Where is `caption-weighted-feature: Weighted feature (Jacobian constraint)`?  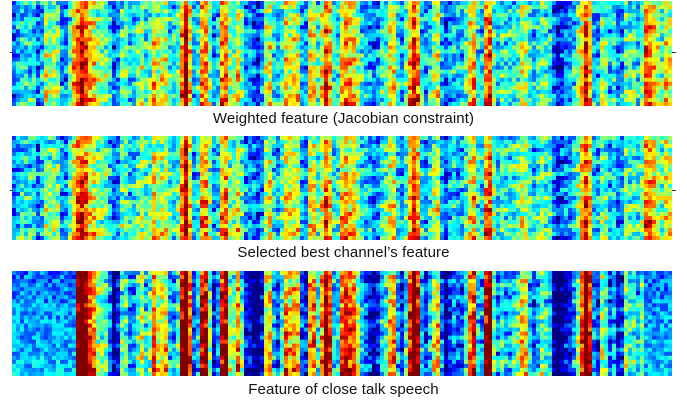
caption-weighted-feature: Weighted feature (Jacobian constraint) is located at coordinates (343, 118).